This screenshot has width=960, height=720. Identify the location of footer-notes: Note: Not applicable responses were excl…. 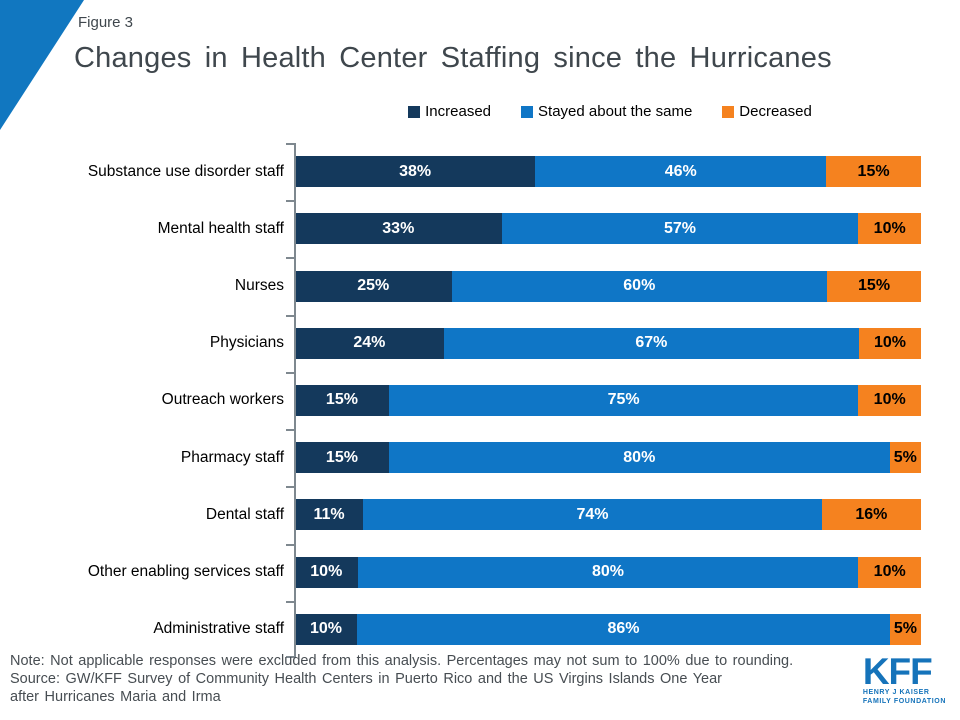
(401, 679).